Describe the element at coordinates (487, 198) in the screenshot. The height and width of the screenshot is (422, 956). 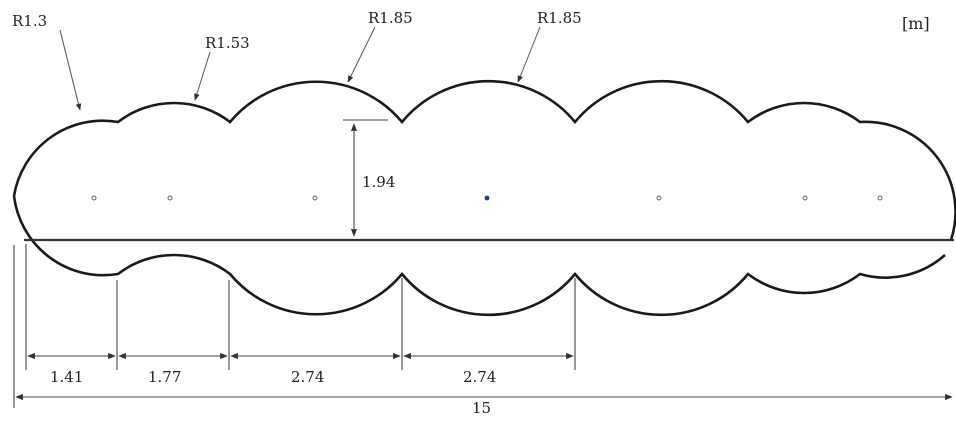
I see `arc-center-points` at that location.